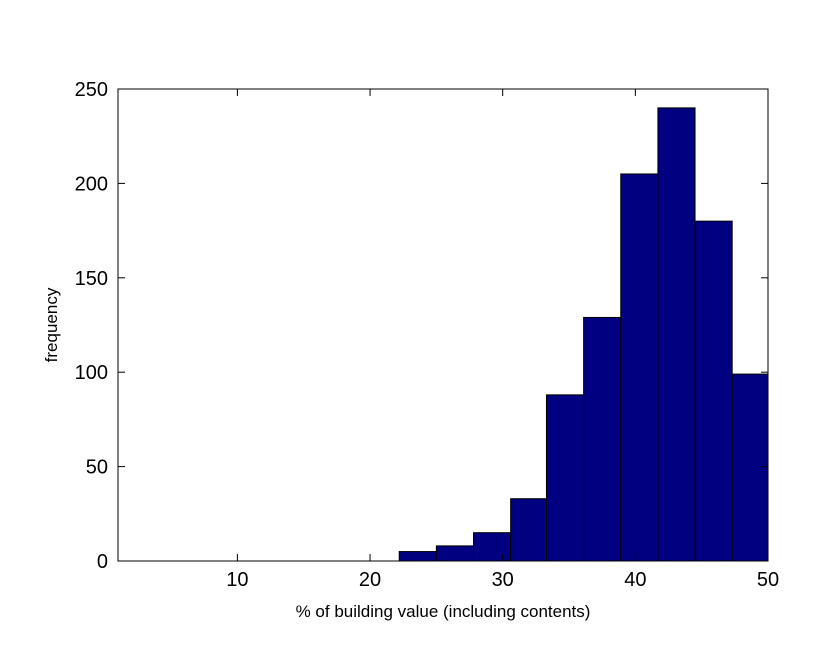 The image size is (828, 655). What do you see at coordinates (91, 373) in the screenshot?
I see `y-tick-label: 100` at bounding box center [91, 373].